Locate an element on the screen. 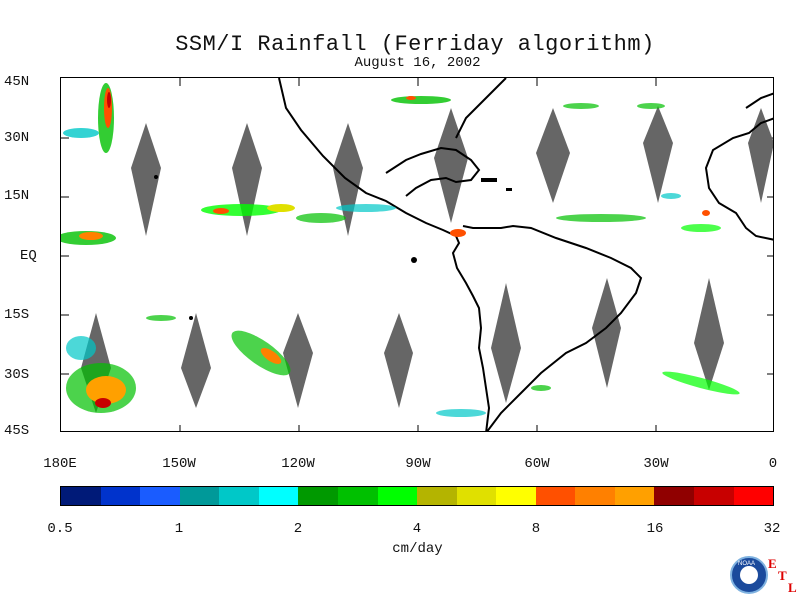 The width and height of the screenshot is (800, 600). lat-label-45s: 45S is located at coordinates (17, 431).